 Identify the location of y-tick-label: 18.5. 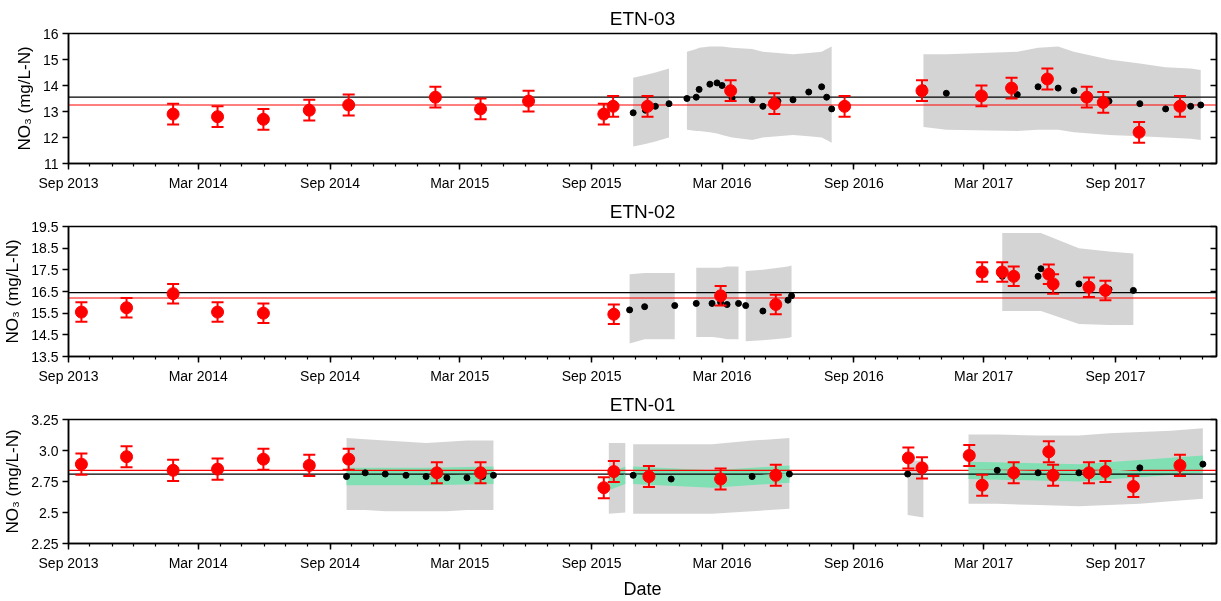
(45, 248).